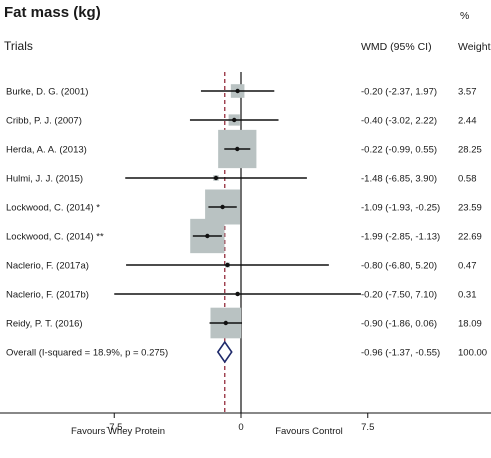 The height and width of the screenshot is (458, 491). I want to click on overall-wmd-ci-value: -0.96 (-1.37, -0.55), so click(400, 353).